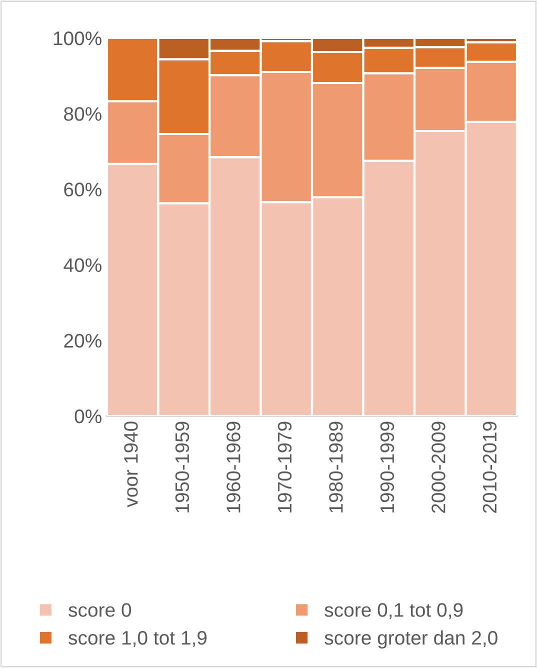 The width and height of the screenshot is (537, 668). I want to click on legend-label: score 0, so click(100, 610).